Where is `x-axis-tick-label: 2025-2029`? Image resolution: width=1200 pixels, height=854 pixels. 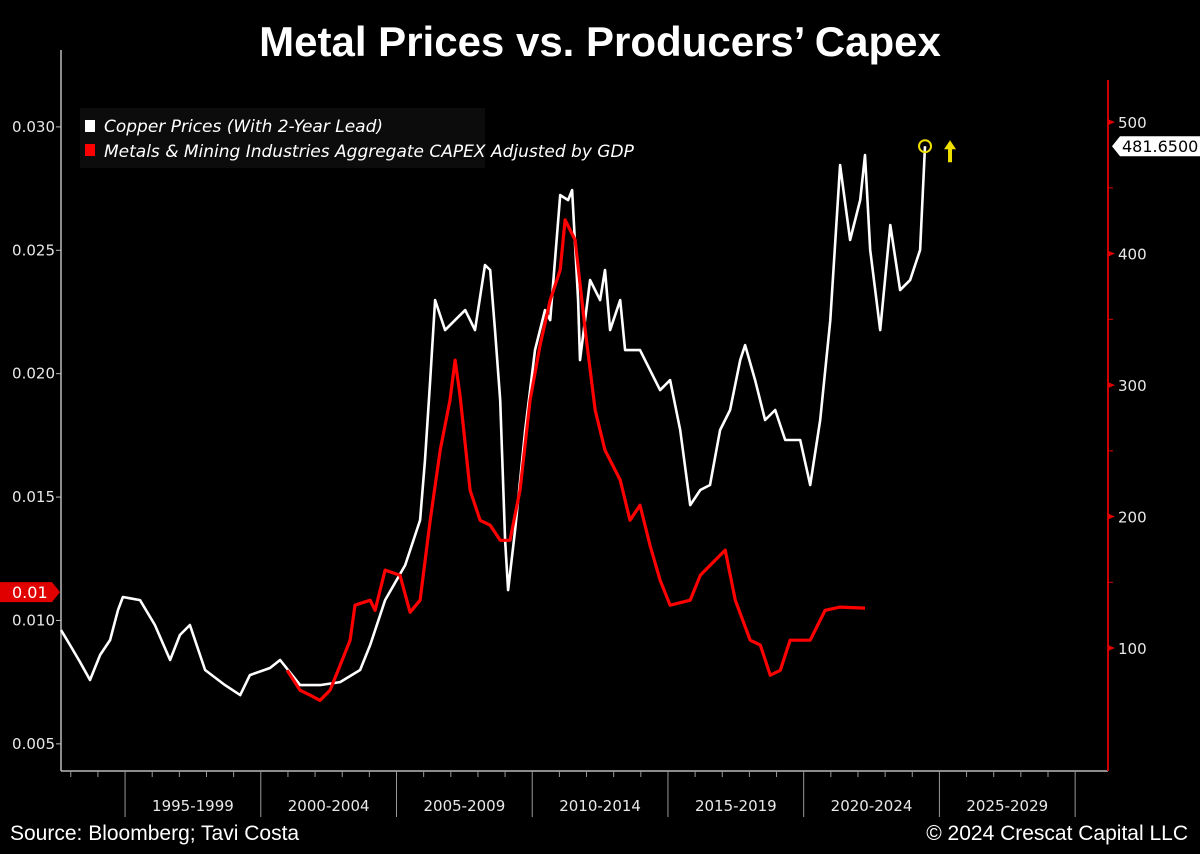 x-axis-tick-label: 2025-2029 is located at coordinates (1007, 806).